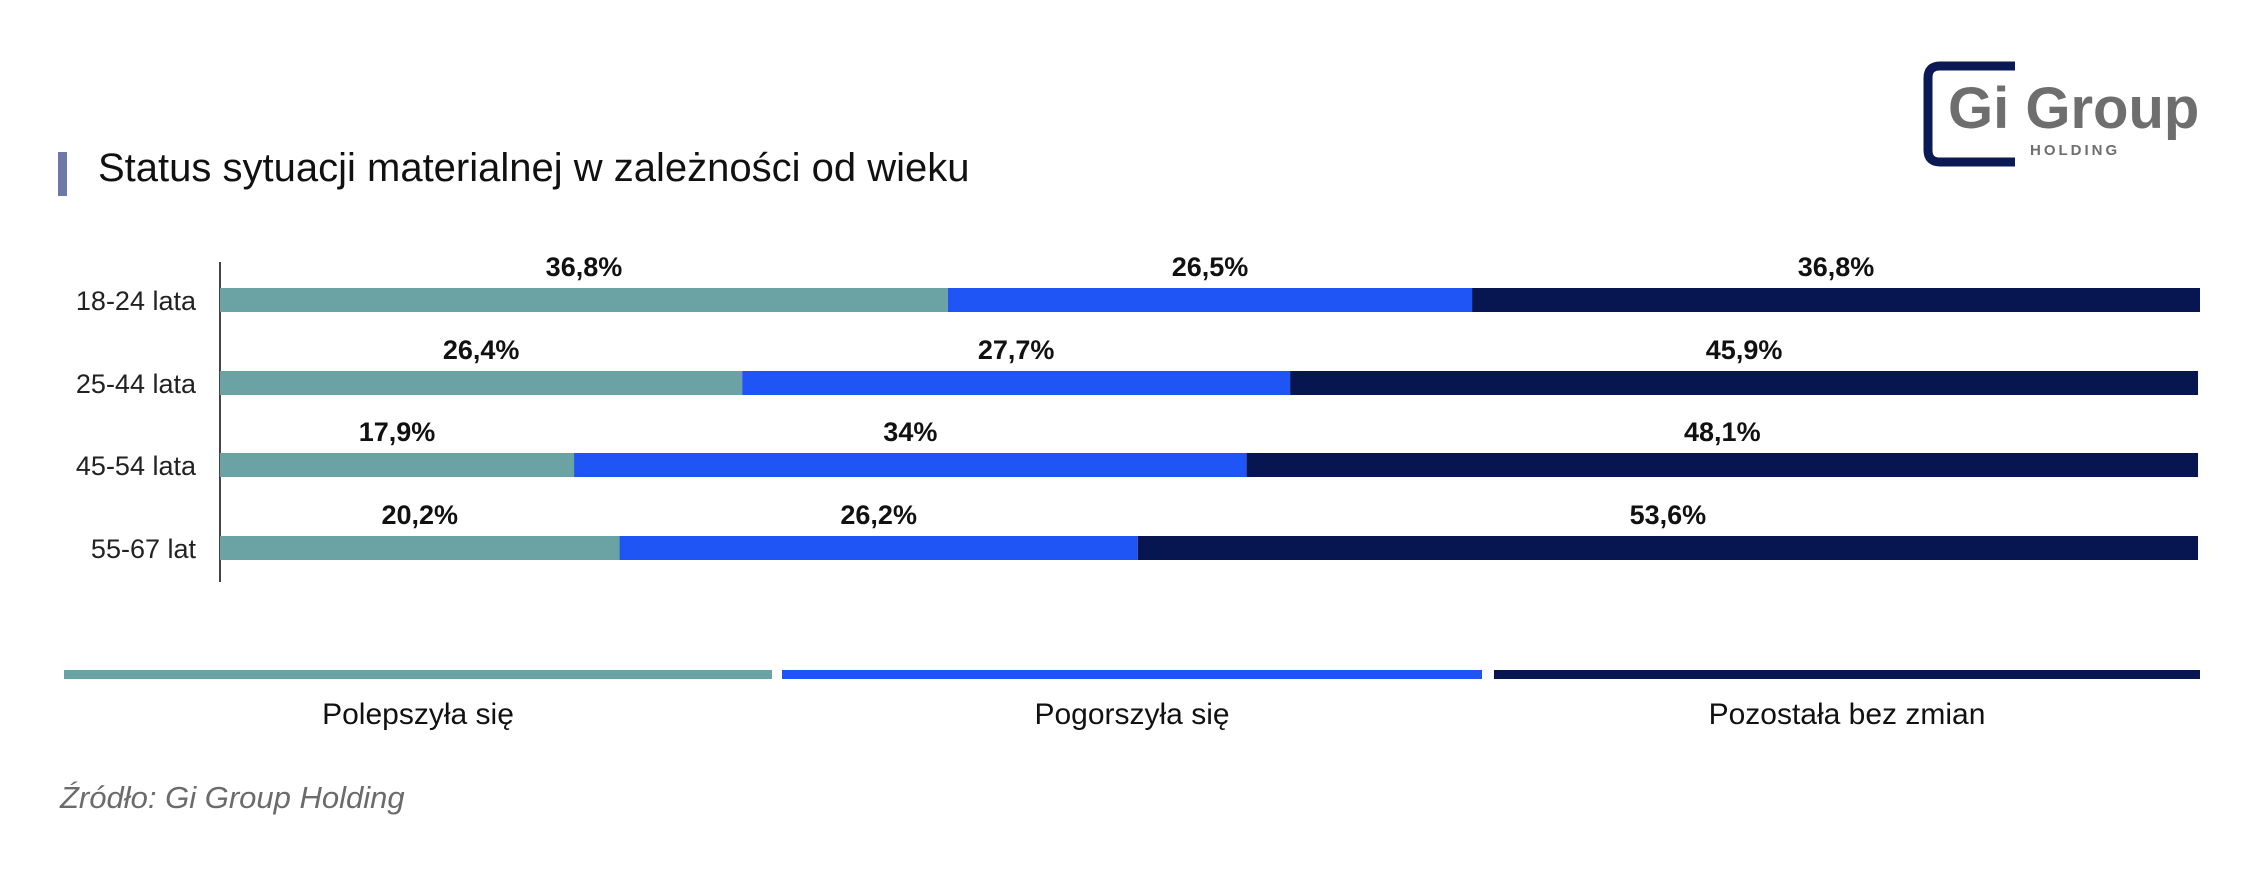  I want to click on y-tick-label: 45-54 lata, so click(136, 466).